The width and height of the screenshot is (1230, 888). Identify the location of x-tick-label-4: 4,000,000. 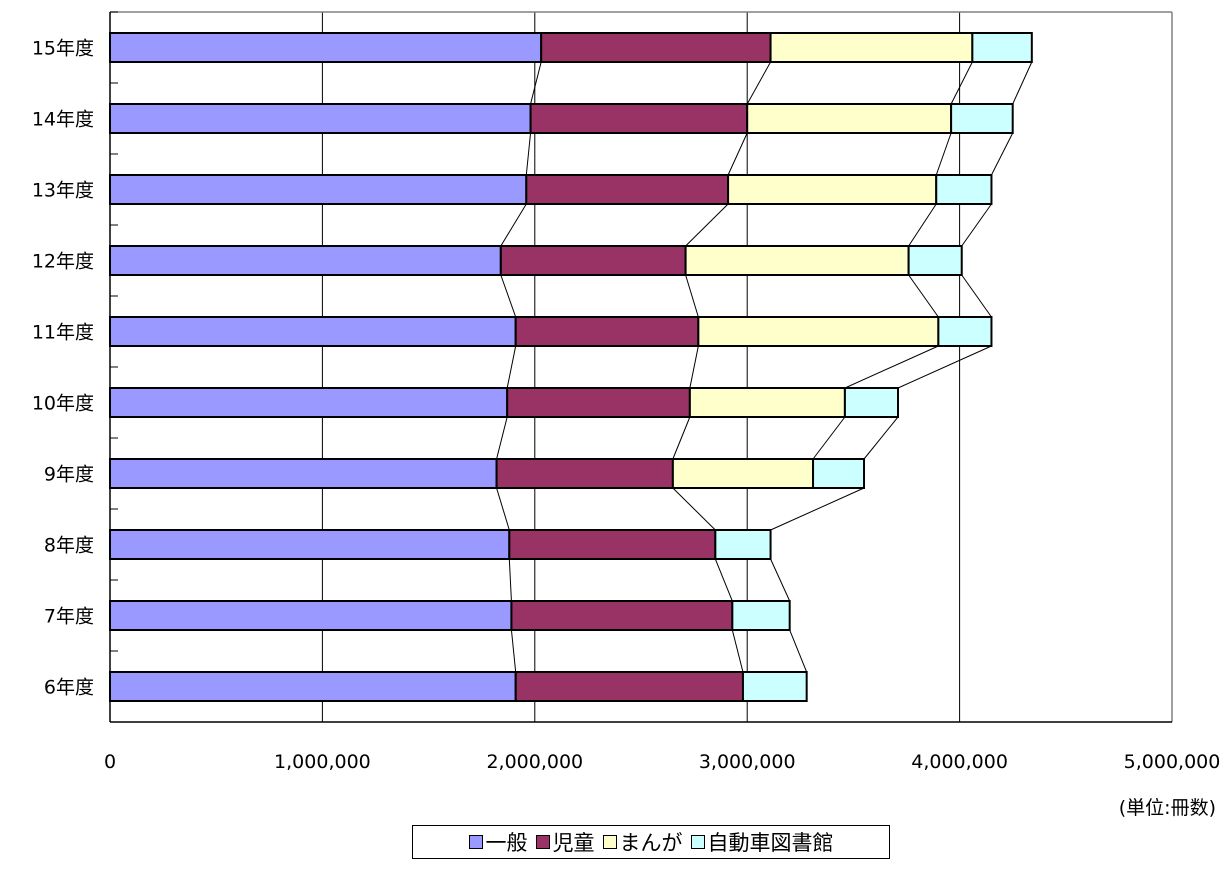
(959, 762).